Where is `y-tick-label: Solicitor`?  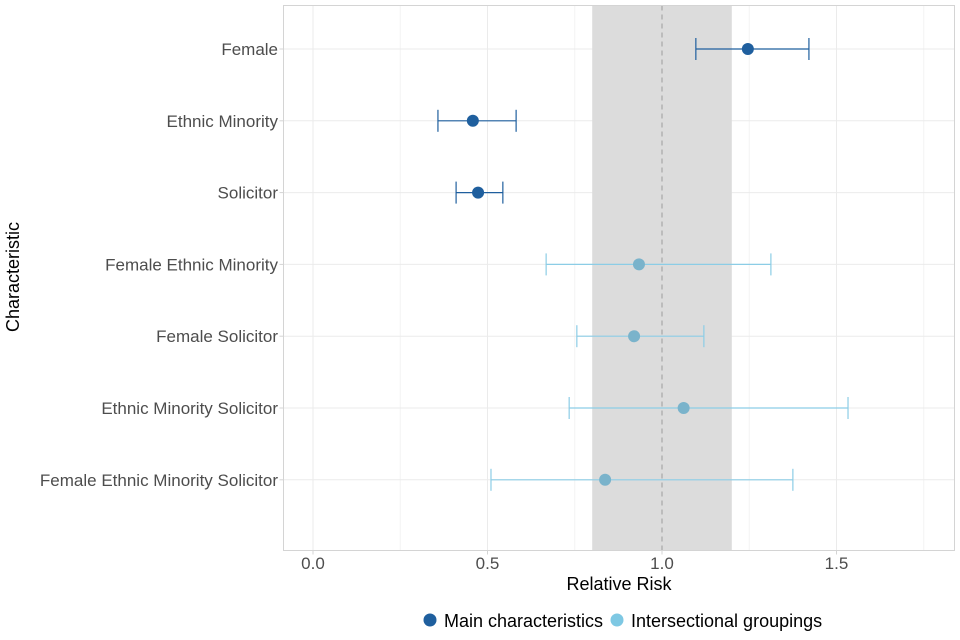
y-tick-label: Solicitor is located at coordinates (248, 193).